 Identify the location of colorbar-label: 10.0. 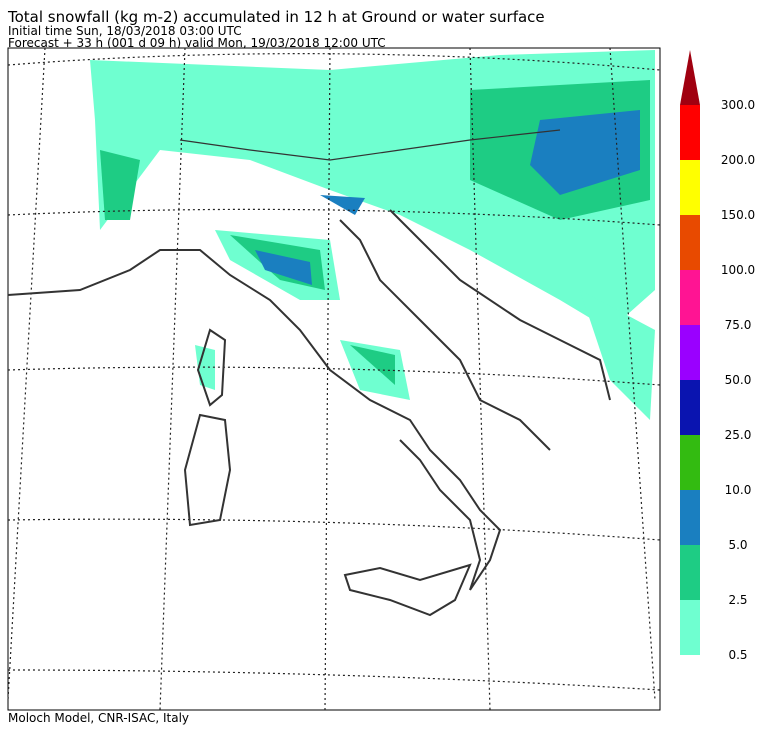
(738, 490).